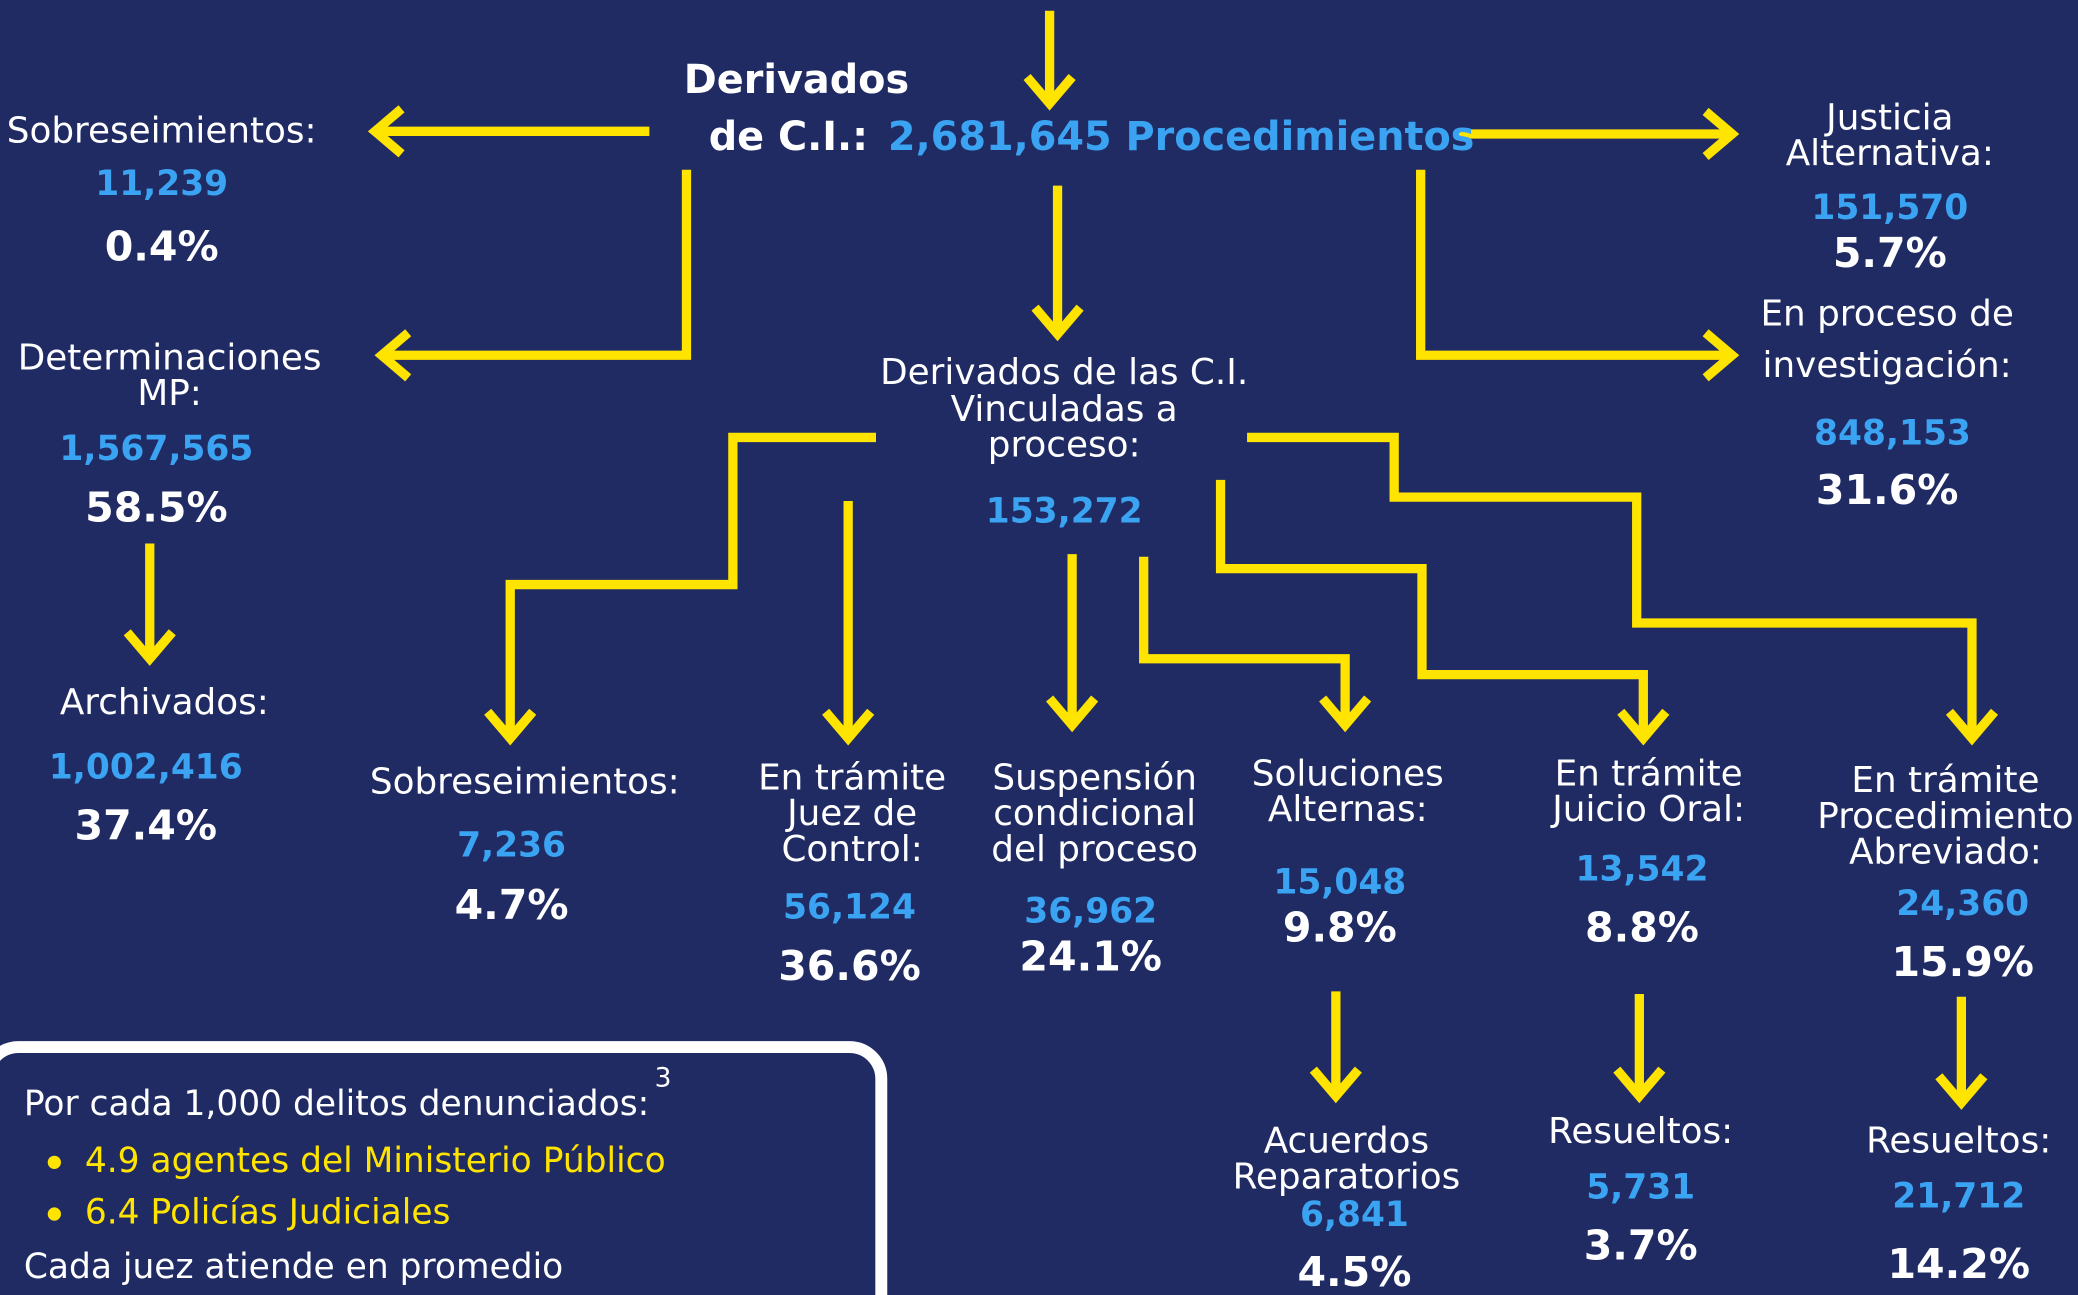 This screenshot has width=2078, height=1295. Describe the element at coordinates (1064, 511) in the screenshot. I see `node-count: 153,272` at that location.